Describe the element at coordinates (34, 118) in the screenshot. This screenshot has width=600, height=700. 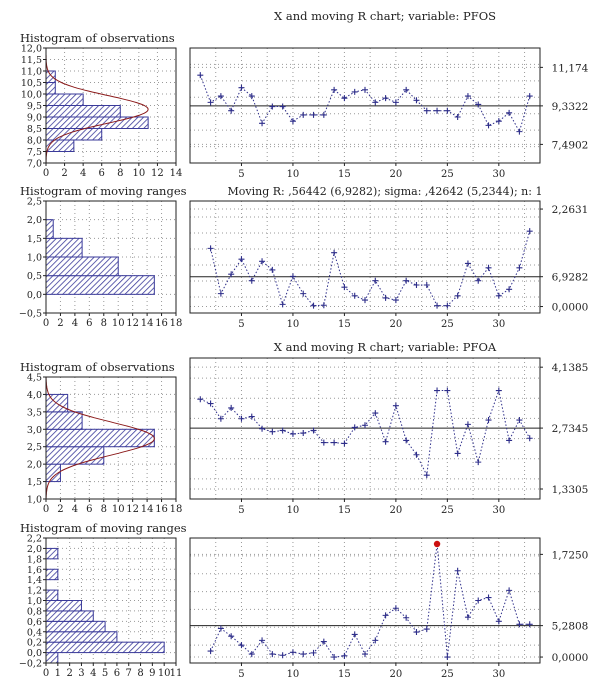
I see `pfos-histogram-observations-ytick-label: 9,0` at that location.